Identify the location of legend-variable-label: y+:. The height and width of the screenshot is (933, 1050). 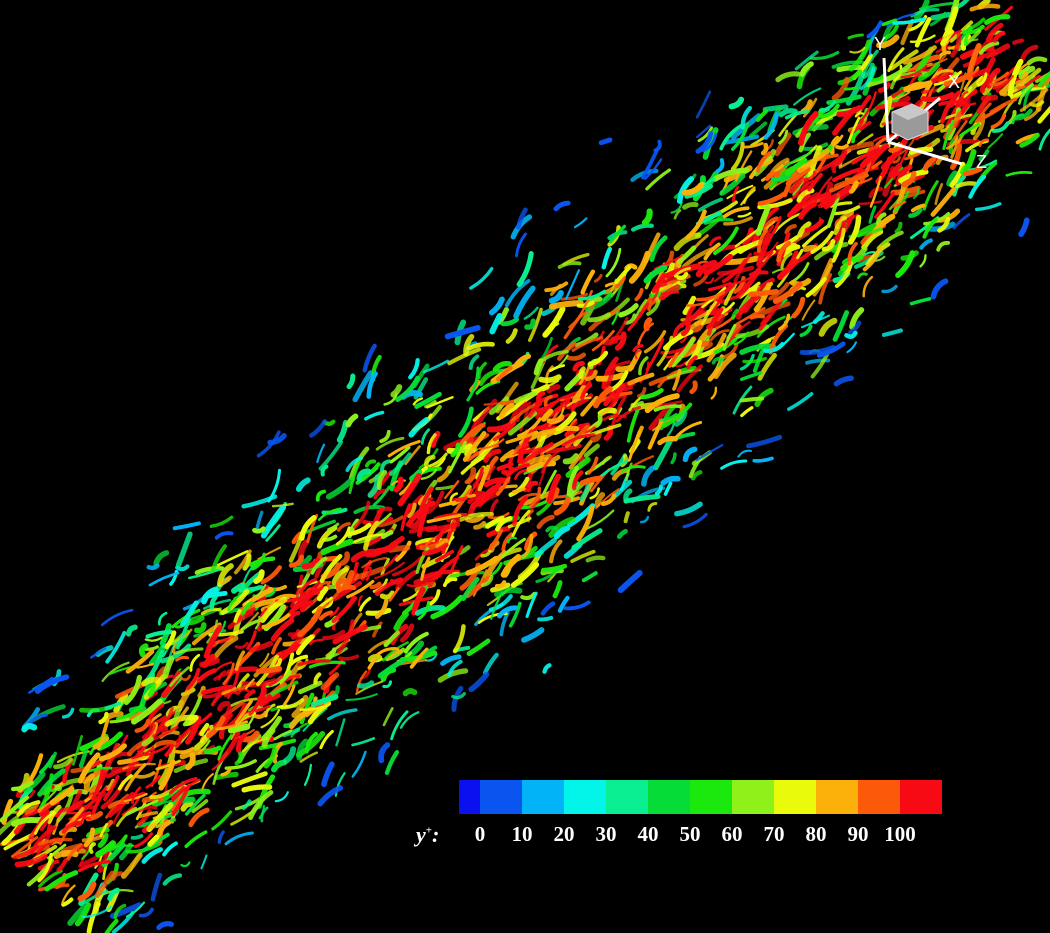
(428, 834).